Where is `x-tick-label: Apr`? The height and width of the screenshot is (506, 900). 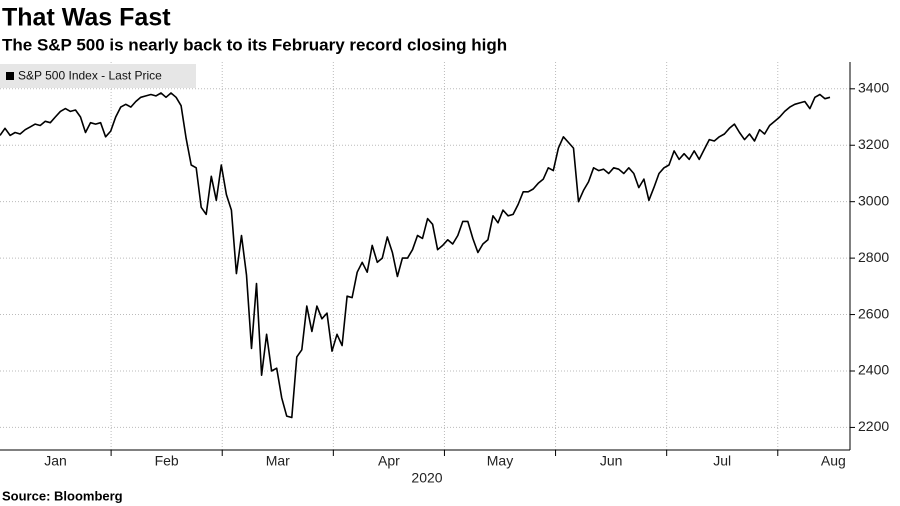 x-tick-label: Apr is located at coordinates (389, 461).